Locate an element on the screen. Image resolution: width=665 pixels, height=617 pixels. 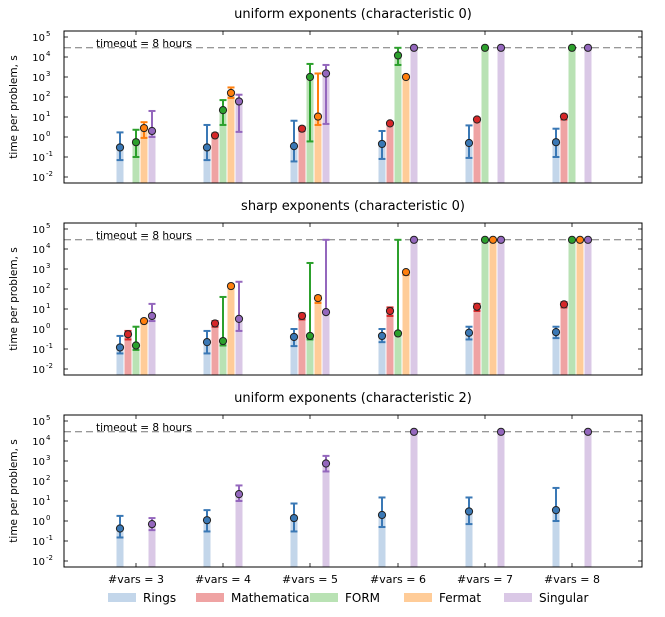
y-tick-exponent: 5 is located at coordinates (48, 226).